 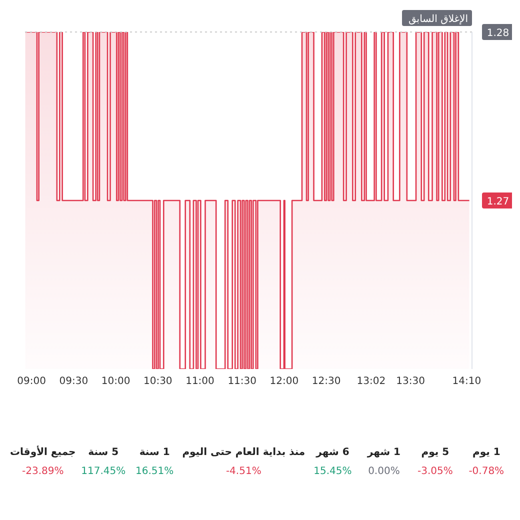 I want to click on category-label: 5 يوم, so click(x=435, y=452).